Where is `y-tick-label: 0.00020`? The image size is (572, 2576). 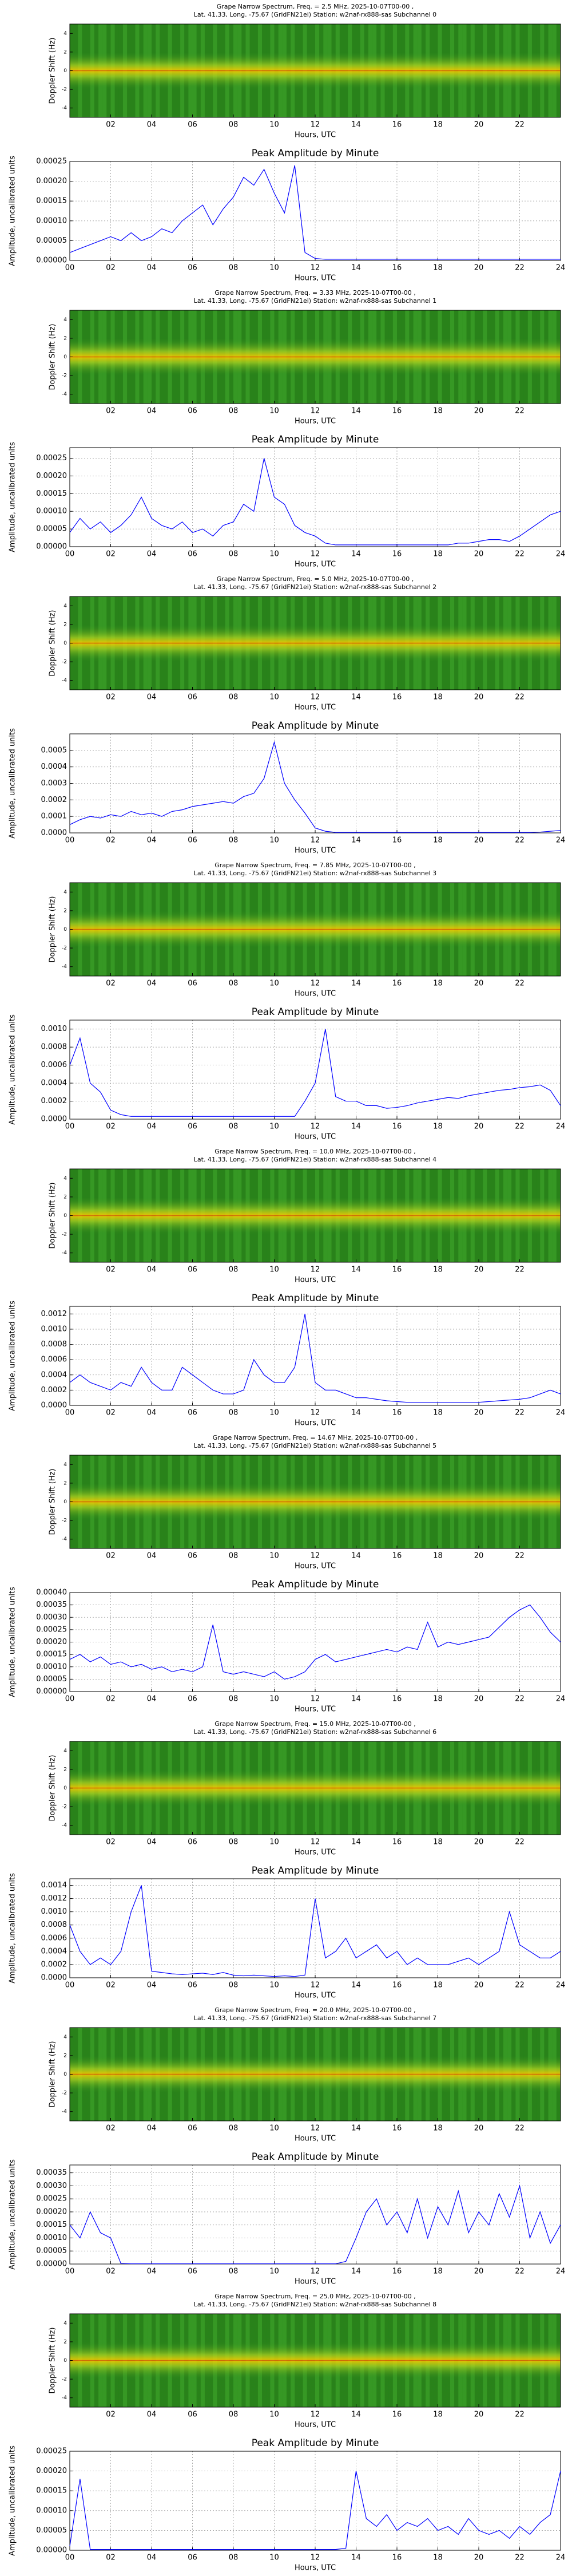 y-tick-label: 0.00020 is located at coordinates (51, 476).